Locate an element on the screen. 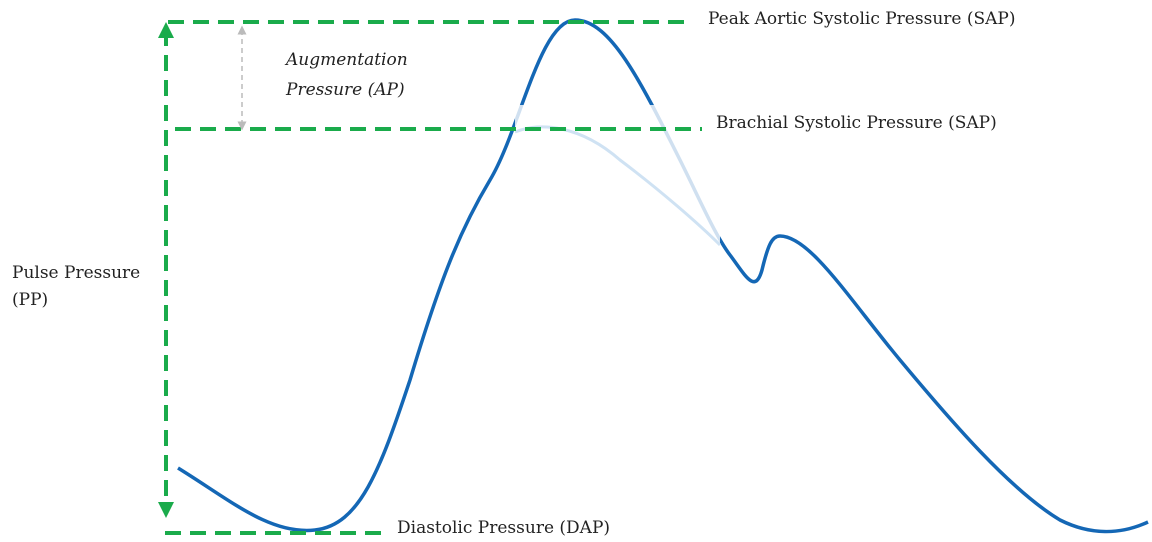  pulse-label: Pulse Pressure is located at coordinates (76, 273).